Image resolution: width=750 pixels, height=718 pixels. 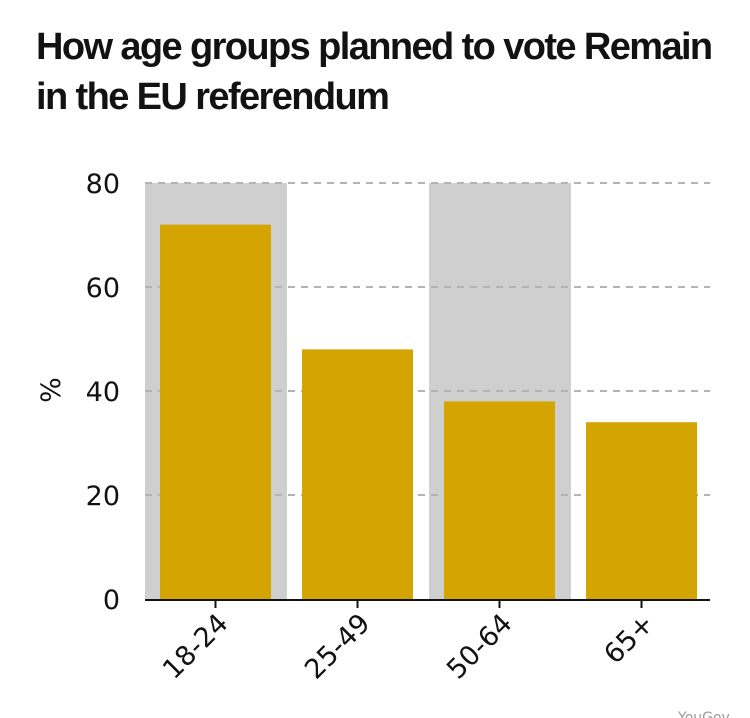 I want to click on x-tick-18-24: 18-24, so click(x=195, y=646).